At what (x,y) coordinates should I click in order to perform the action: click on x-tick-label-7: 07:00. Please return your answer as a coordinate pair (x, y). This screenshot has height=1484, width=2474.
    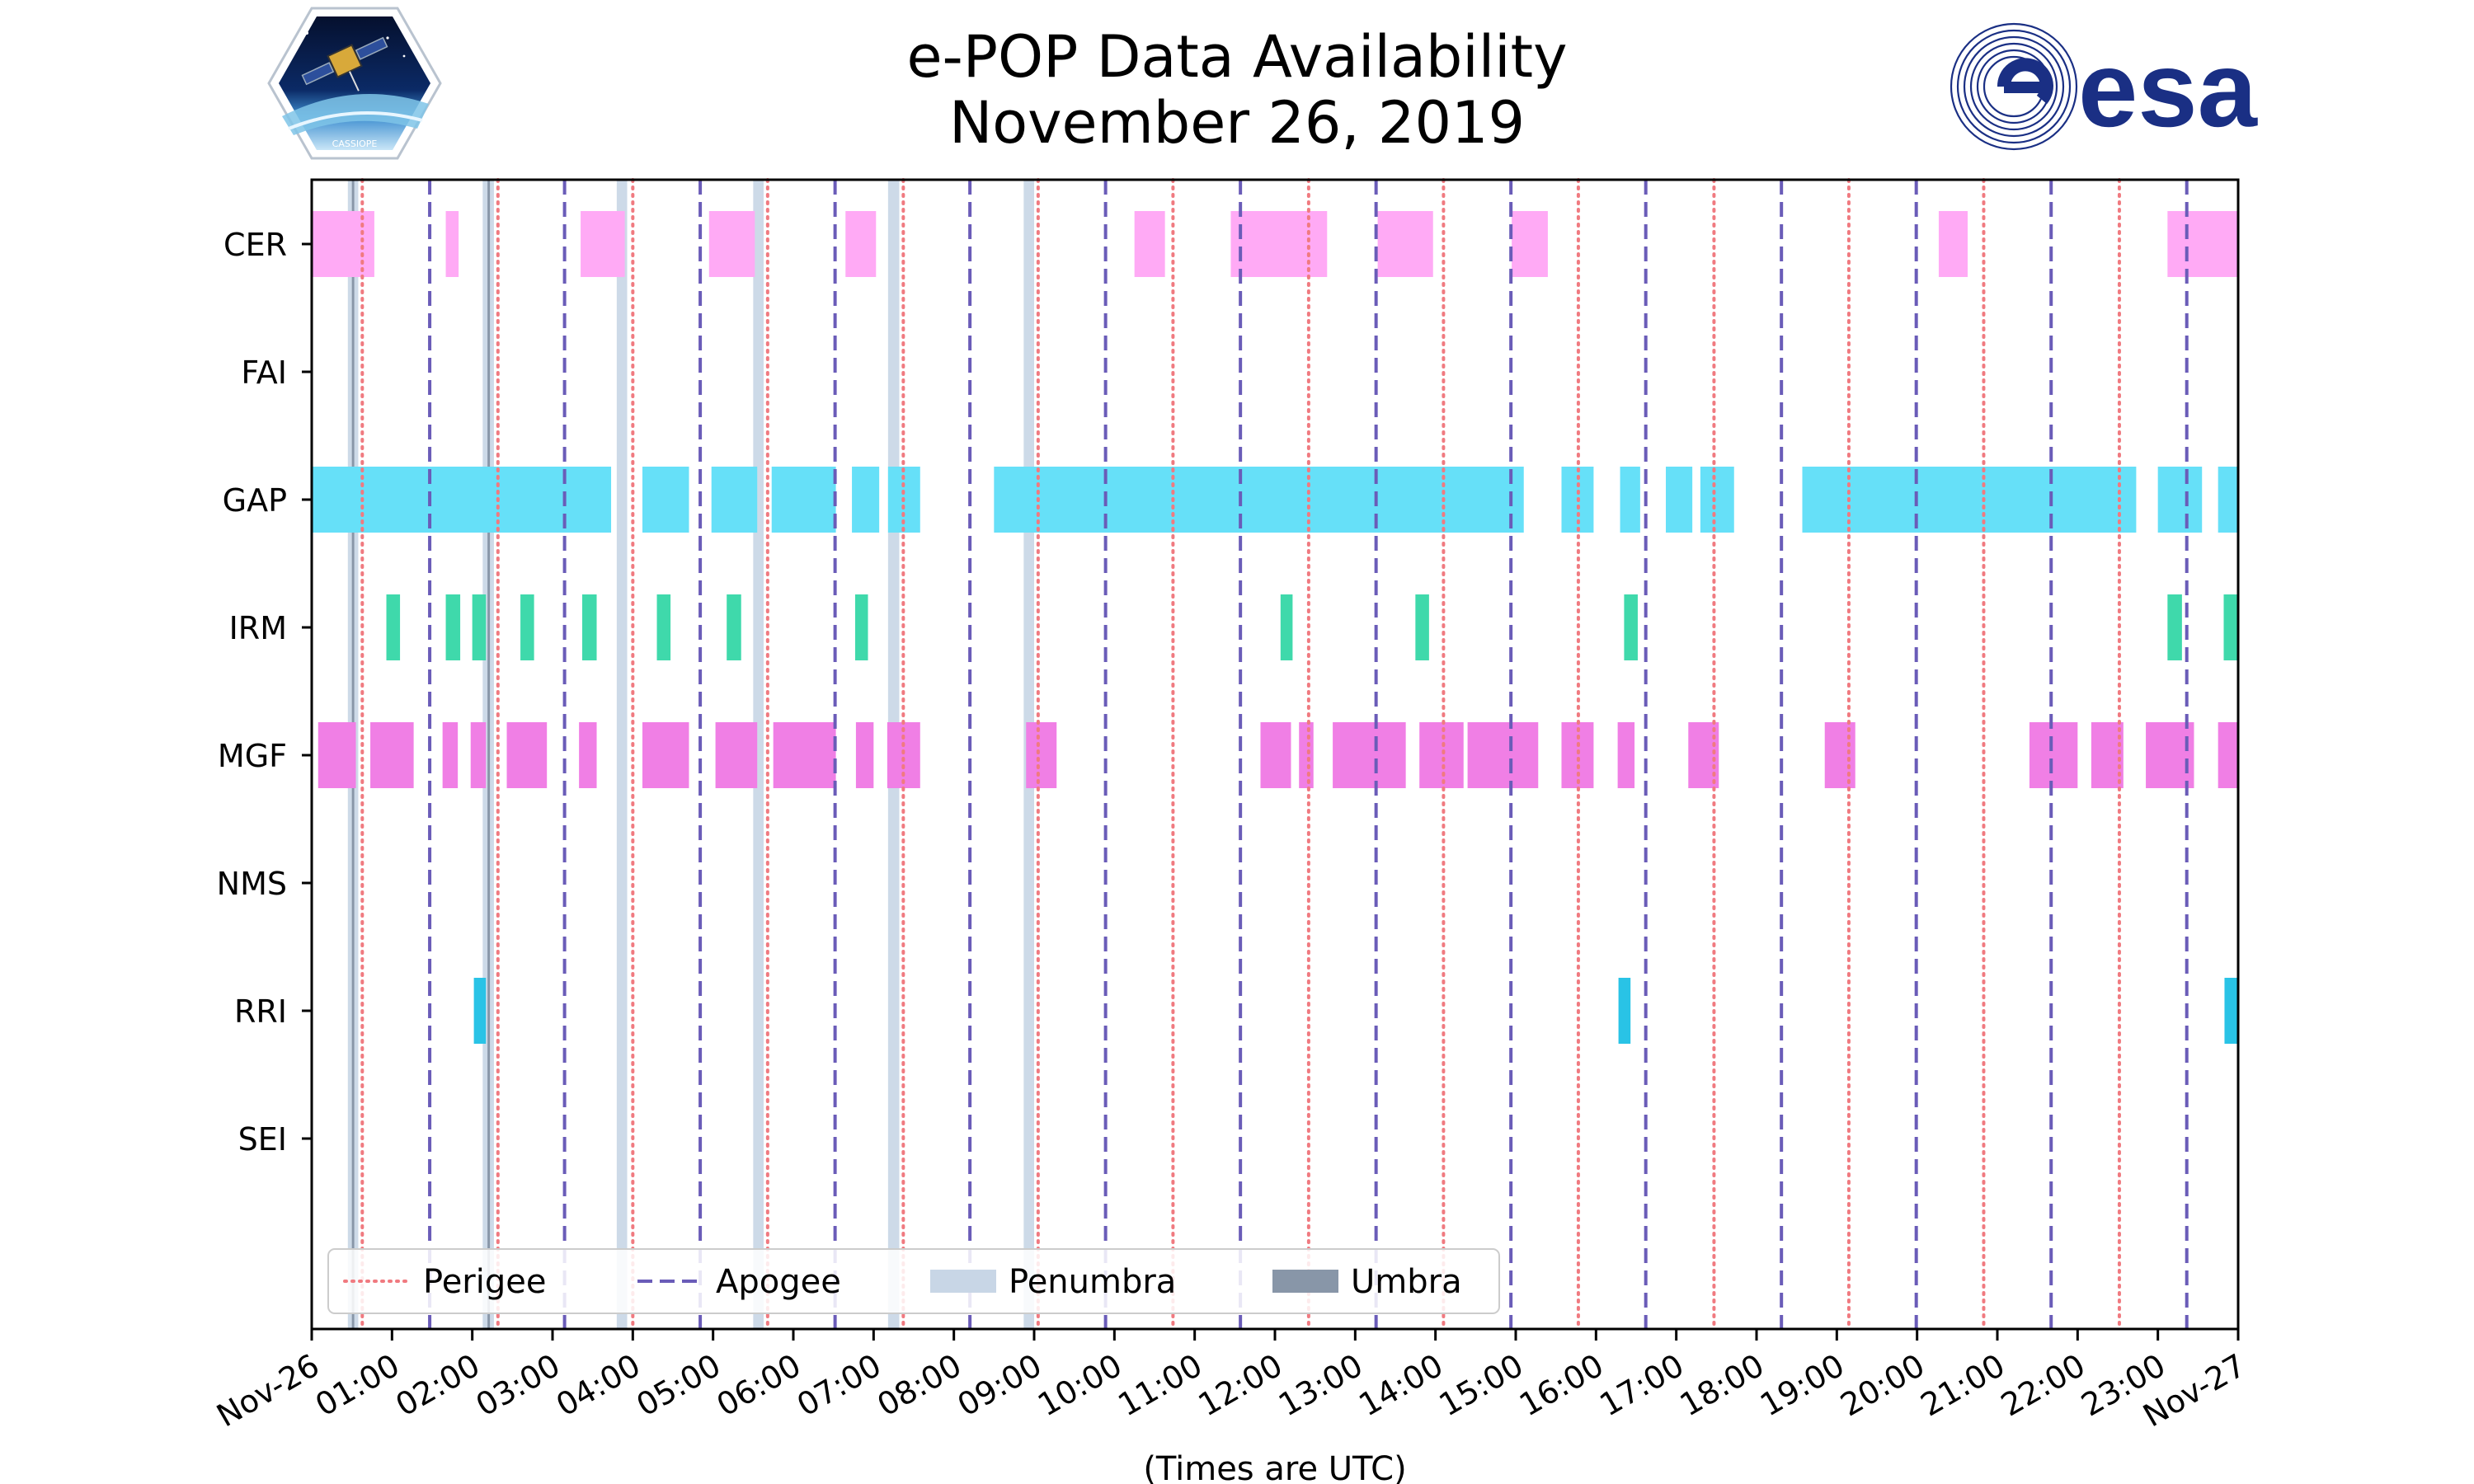
    Looking at the image, I should click on (839, 1385).